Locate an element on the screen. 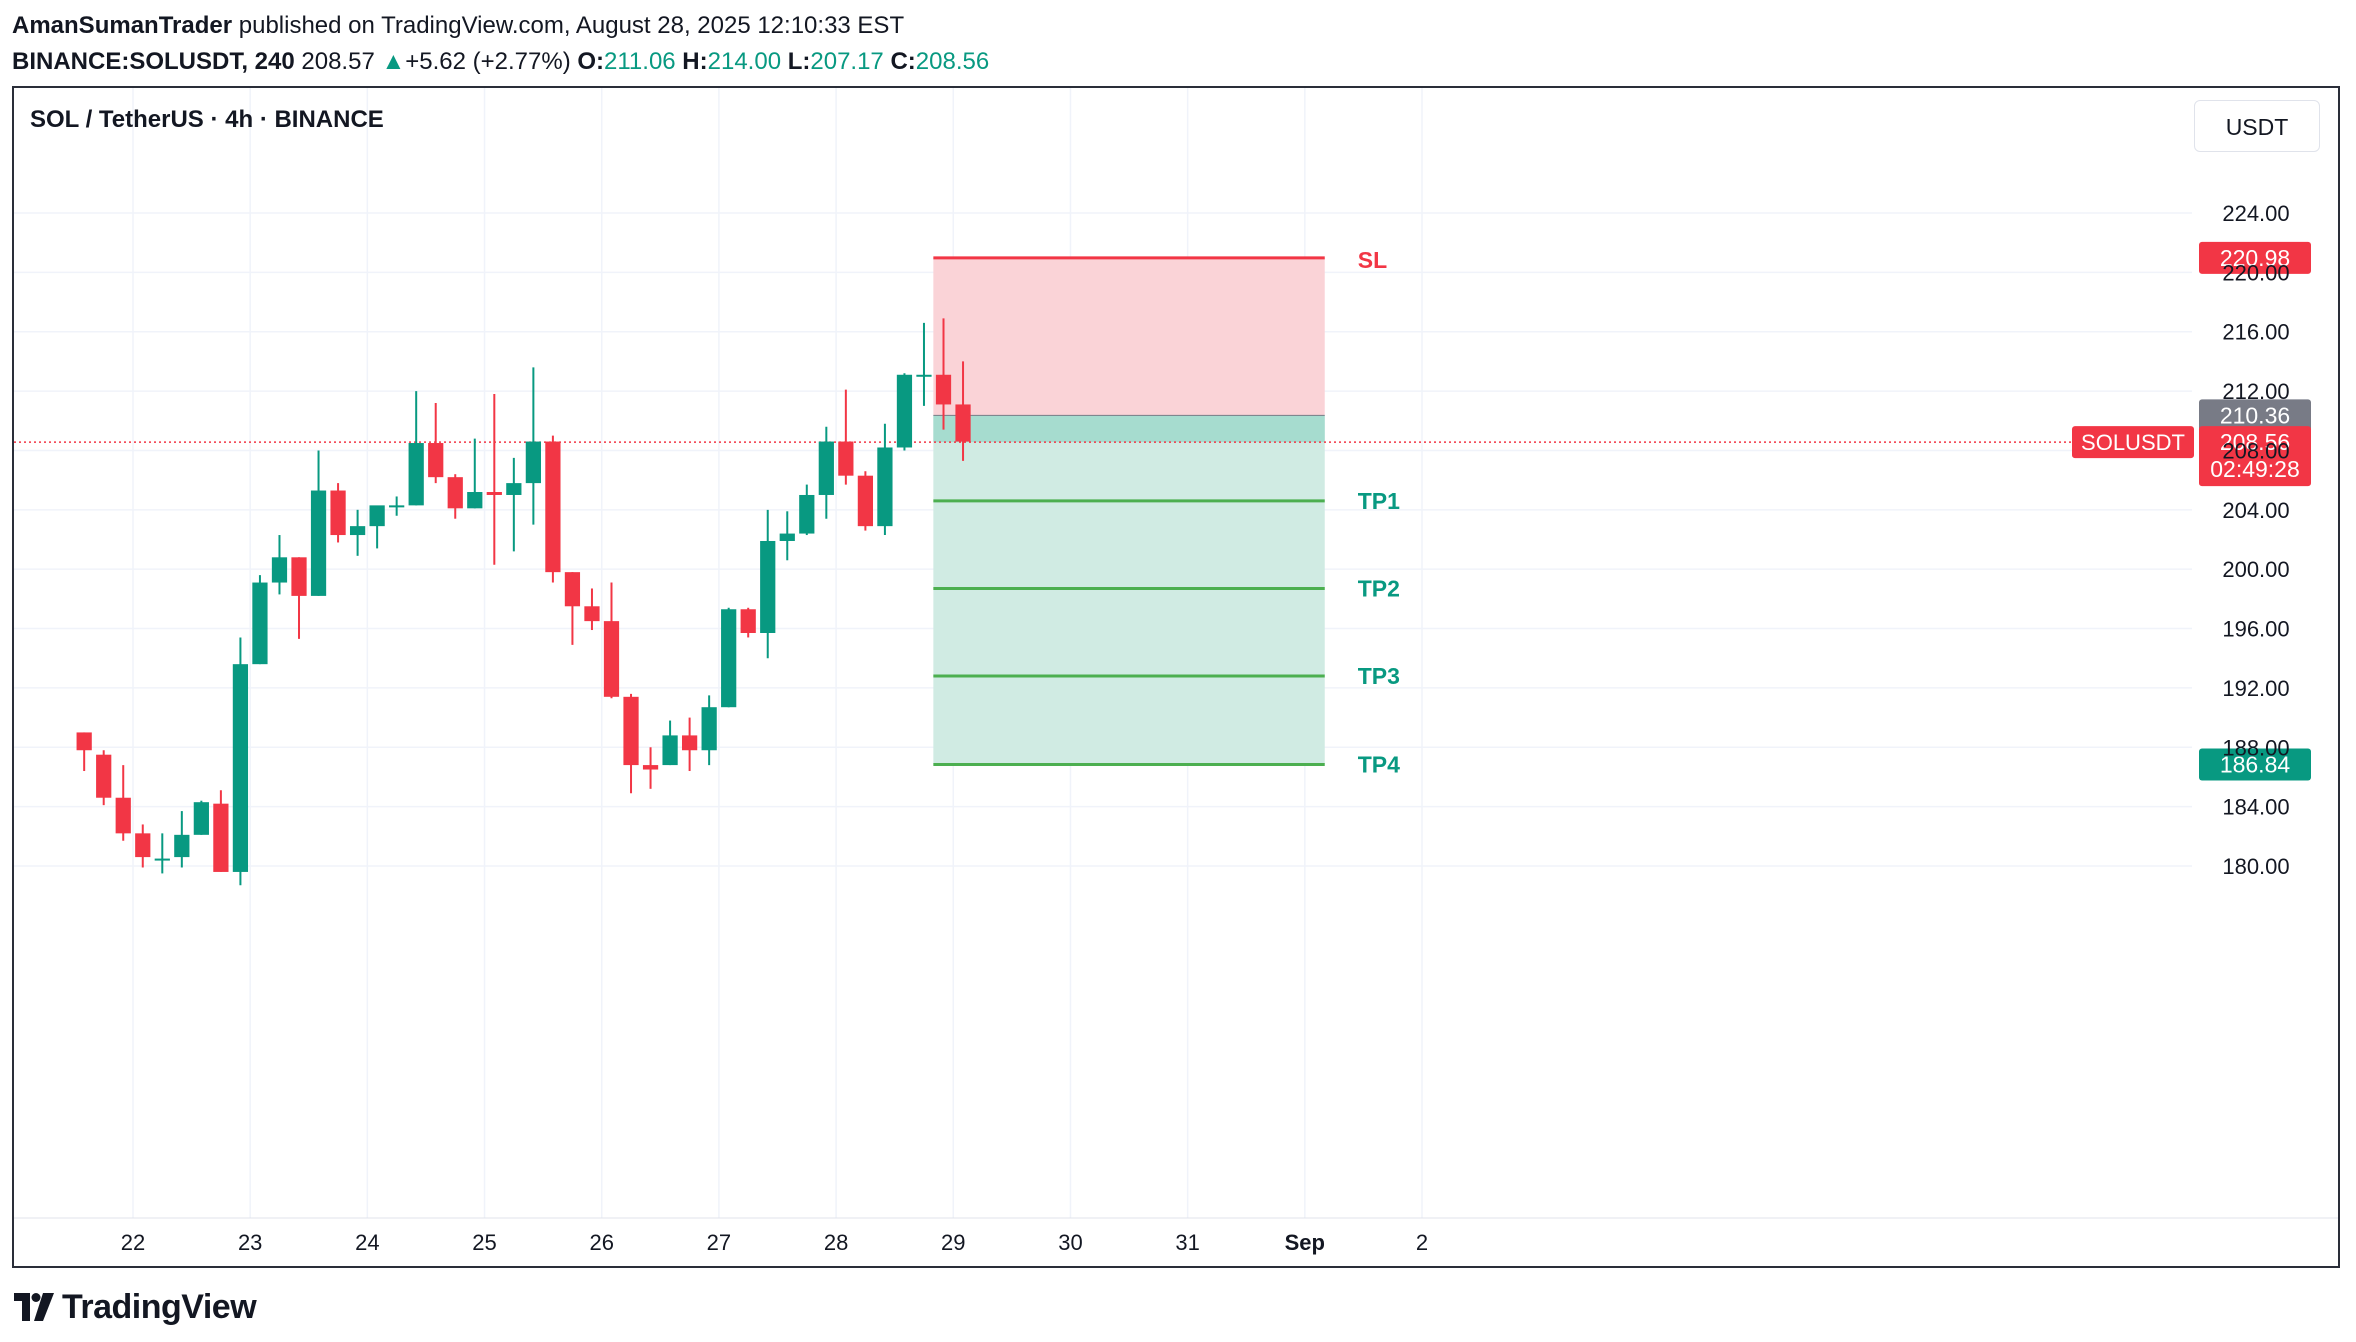  author-name: AmanSumanTrader is located at coordinates (122, 25).